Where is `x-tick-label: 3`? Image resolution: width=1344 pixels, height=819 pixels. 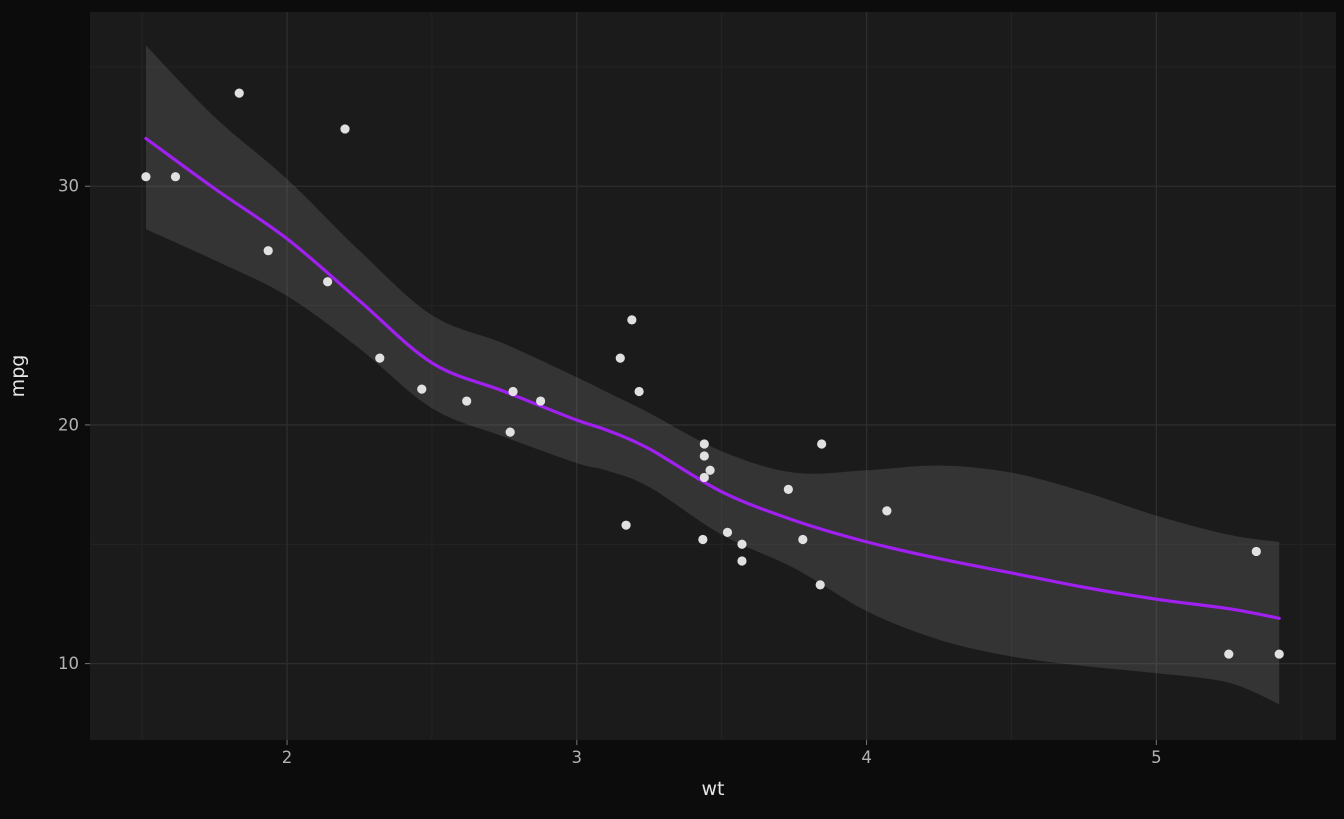 x-tick-label: 3 is located at coordinates (577, 757).